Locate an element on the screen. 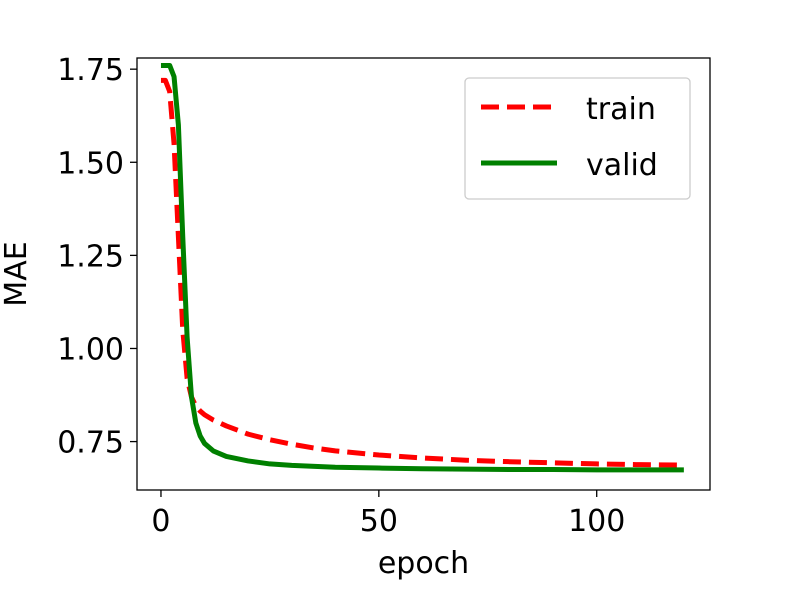  x-axis-label: epoch is located at coordinates (423, 563).